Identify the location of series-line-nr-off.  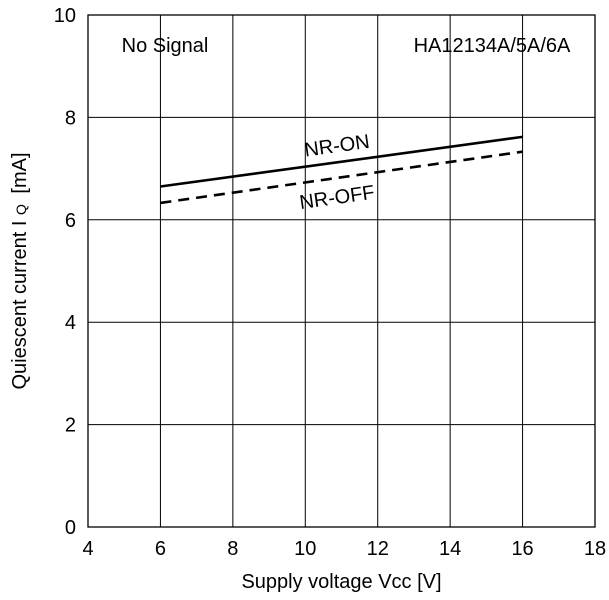
(341, 177).